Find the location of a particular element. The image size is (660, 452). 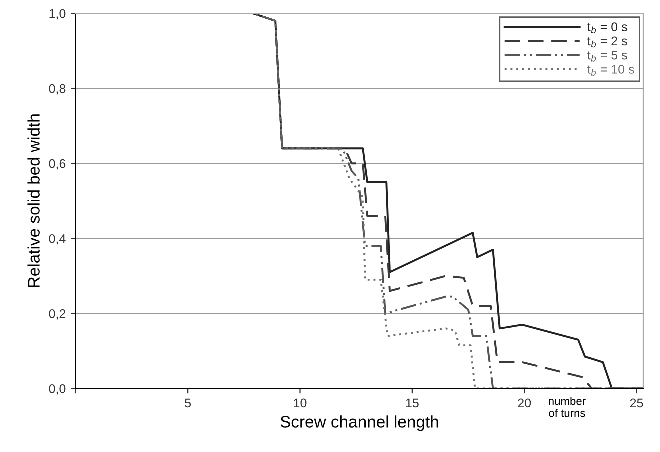

y-tick-label: 0,6 is located at coordinates (57, 164).